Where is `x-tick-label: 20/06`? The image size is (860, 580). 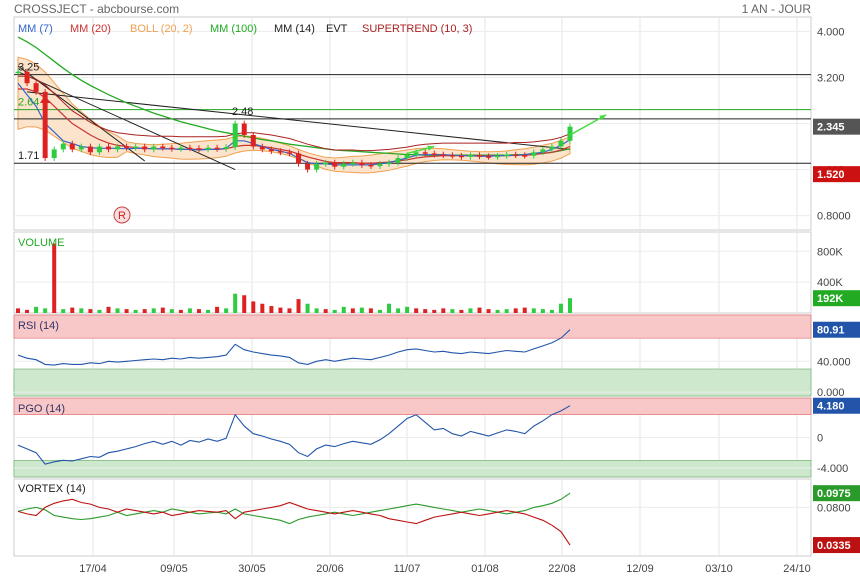 x-tick-label: 20/06 is located at coordinates (330, 569).